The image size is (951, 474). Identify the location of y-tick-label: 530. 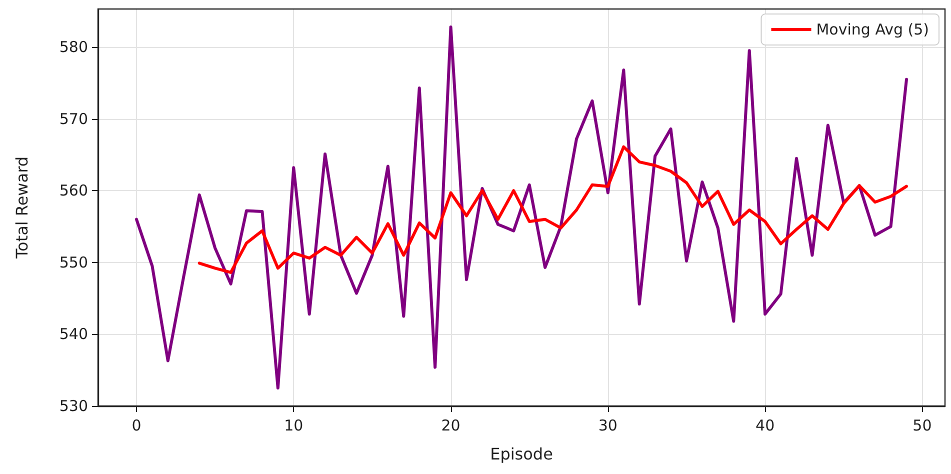
(73, 406).